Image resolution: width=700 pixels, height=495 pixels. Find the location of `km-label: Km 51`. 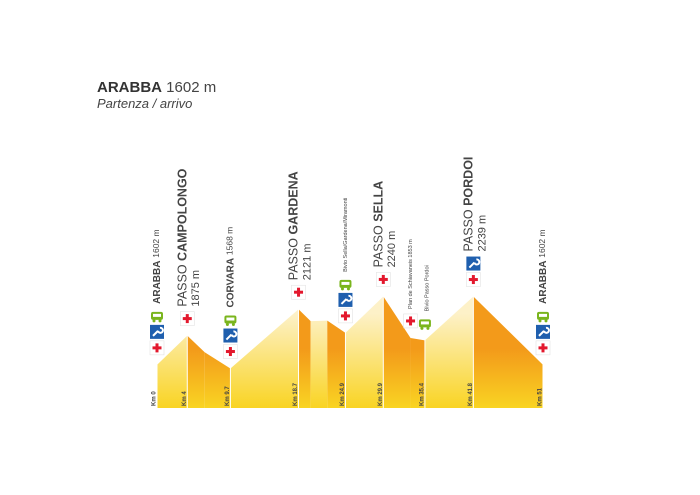

km-label: Km 51 is located at coordinates (541, 396).